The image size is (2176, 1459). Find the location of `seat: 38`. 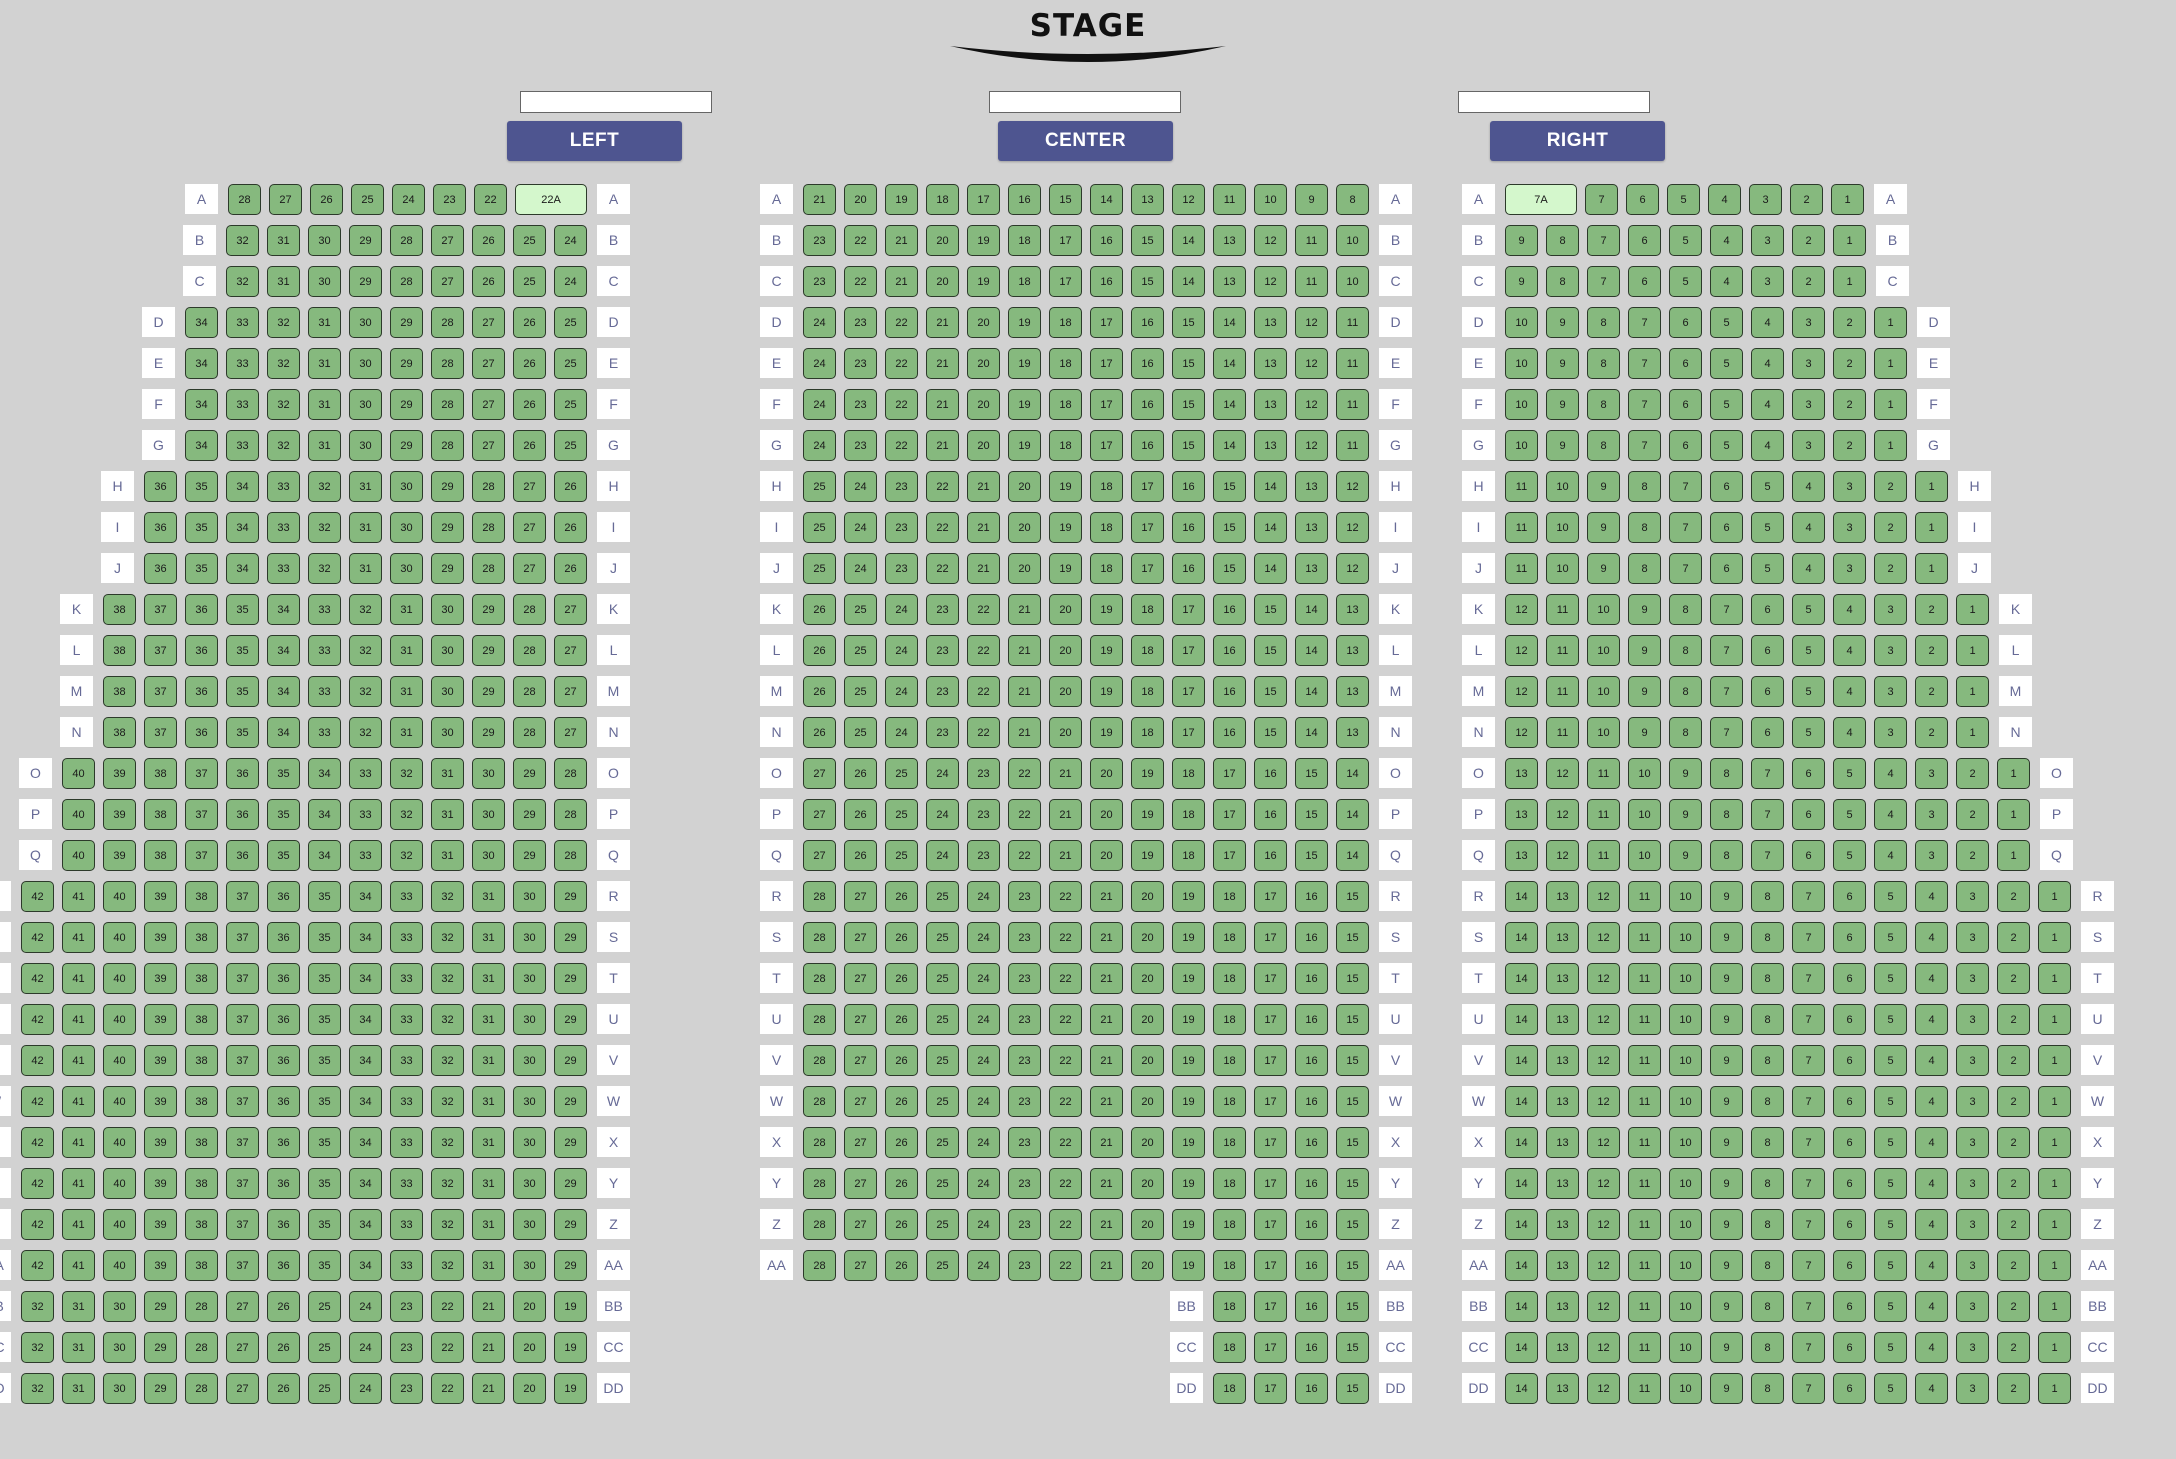

seat: 38 is located at coordinates (201, 1142).